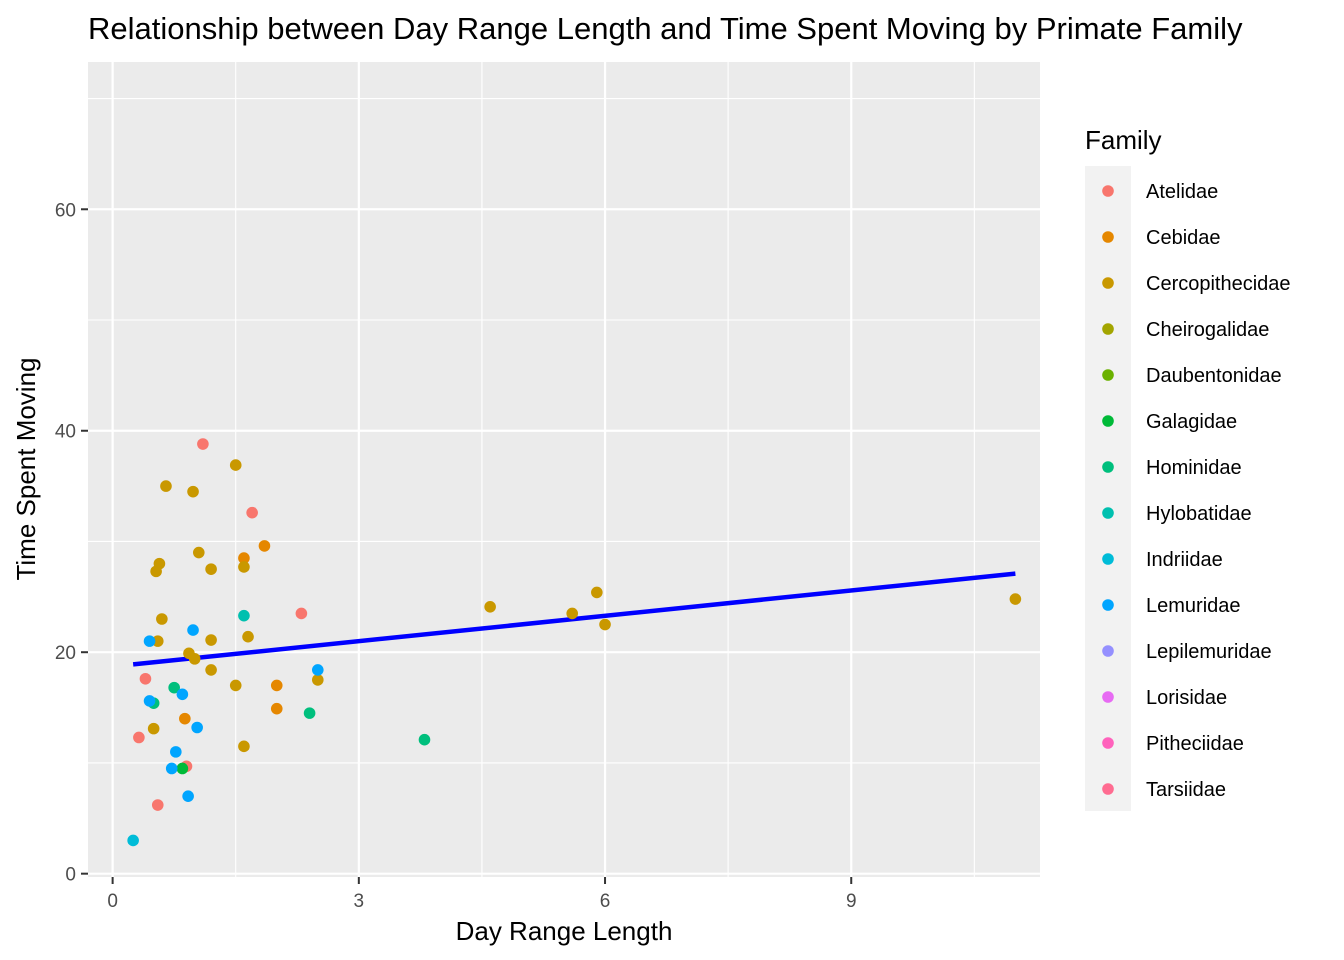  I want to click on legend-label: Galagidae, so click(1191, 422).